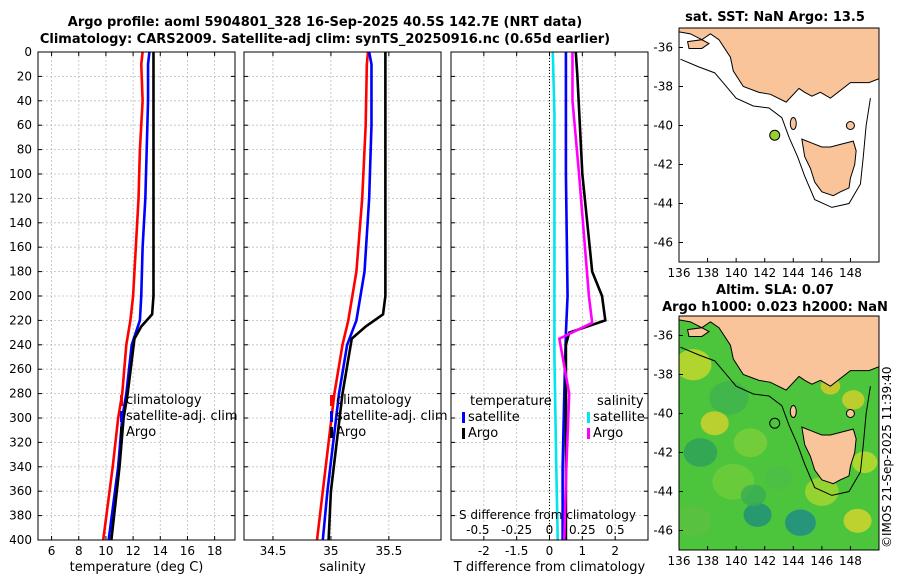  What do you see at coordinates (160, 551) in the screenshot?
I see `x-tick-label: 14` at bounding box center [160, 551].